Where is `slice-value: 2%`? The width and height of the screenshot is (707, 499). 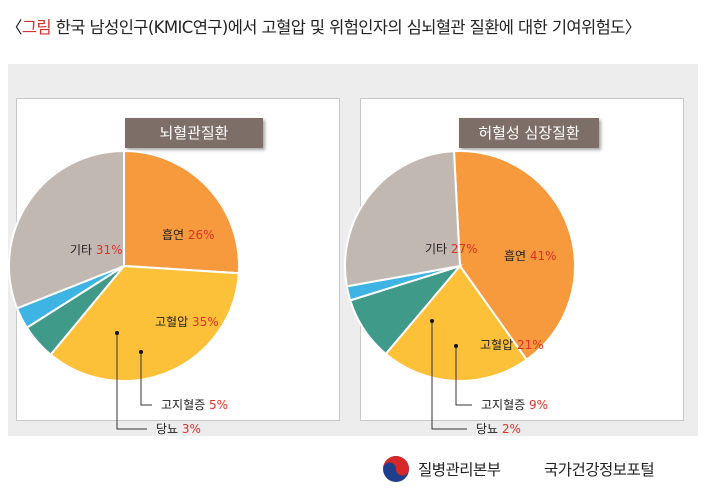 slice-value: 2% is located at coordinates (511, 429).